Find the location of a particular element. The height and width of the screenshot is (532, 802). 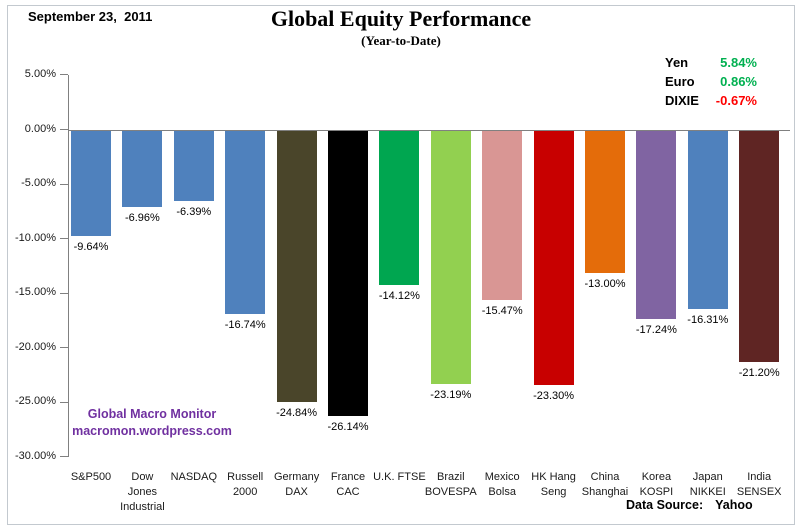

fx-legend-value: 5.84% is located at coordinates (738, 62).